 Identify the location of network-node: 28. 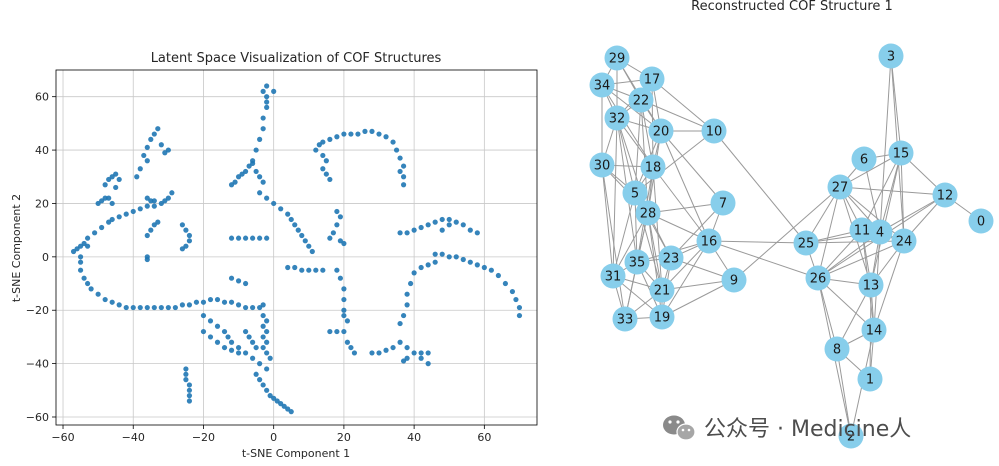
(648, 213).